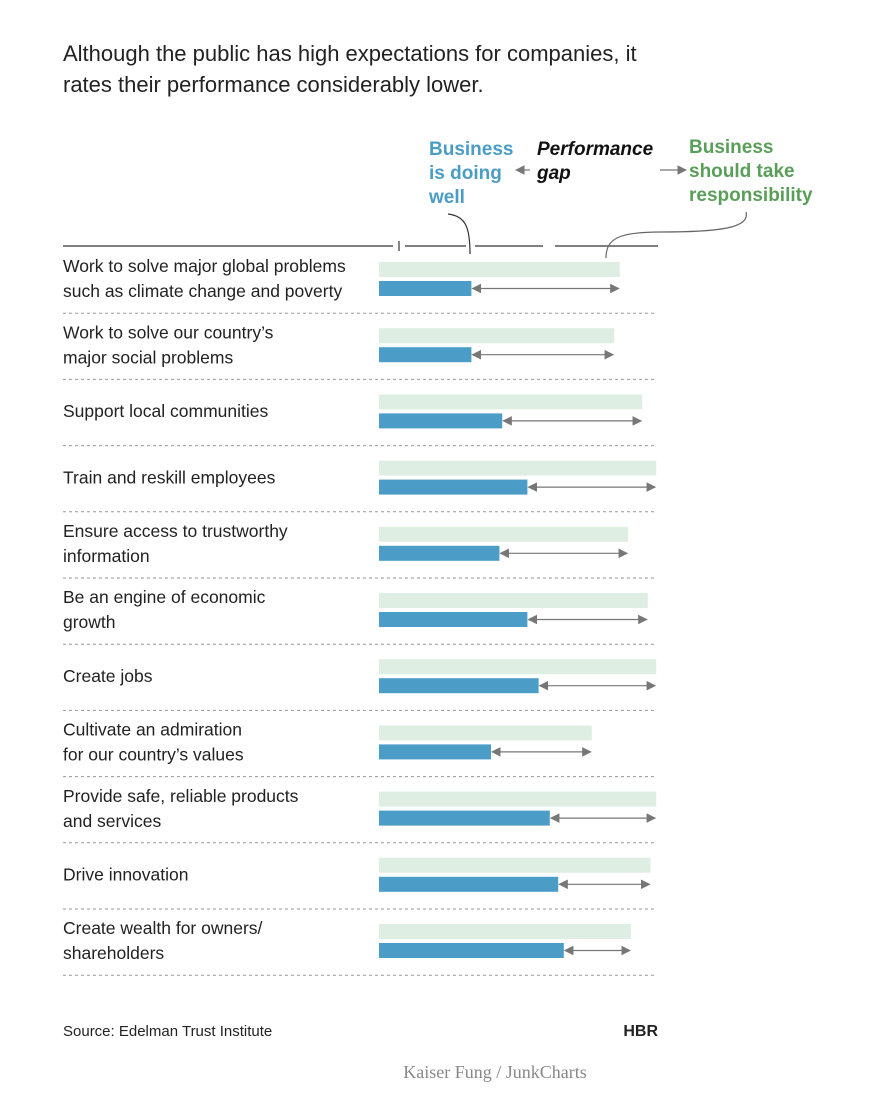 The height and width of the screenshot is (1102, 872). Describe the element at coordinates (153, 755) in the screenshot. I see `category-label: for our country’s values` at that location.